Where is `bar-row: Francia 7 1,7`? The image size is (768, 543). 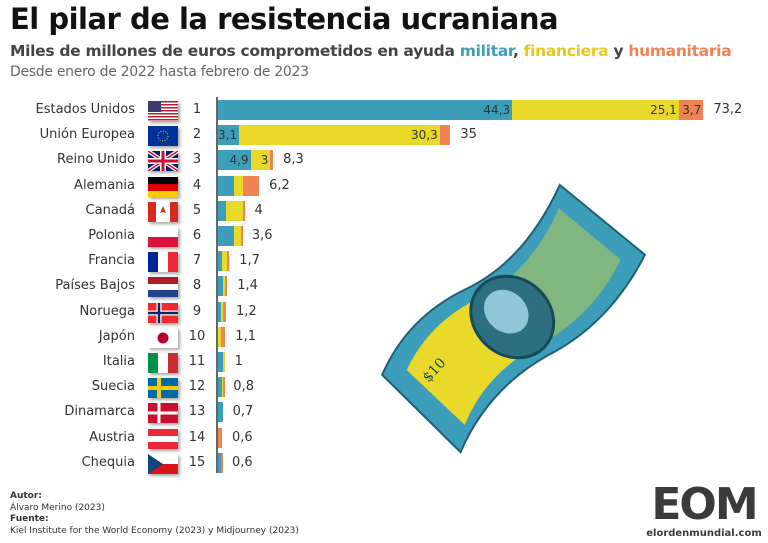 bar-row: Francia 7 1,7 is located at coordinates (384, 262).